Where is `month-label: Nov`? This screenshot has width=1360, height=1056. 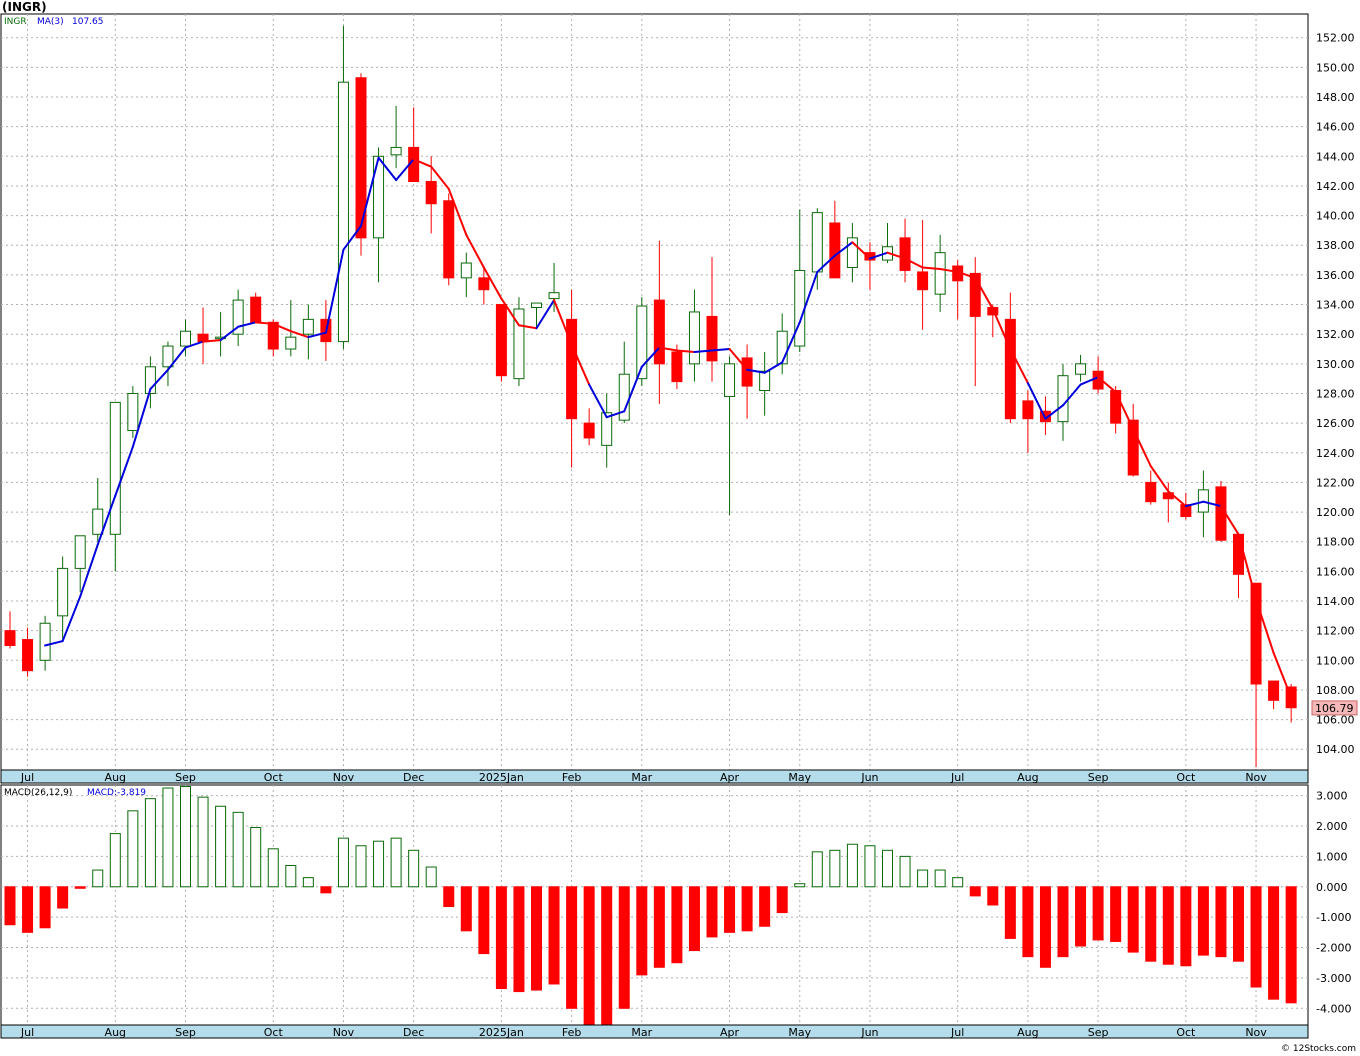
month-label: Nov is located at coordinates (344, 777).